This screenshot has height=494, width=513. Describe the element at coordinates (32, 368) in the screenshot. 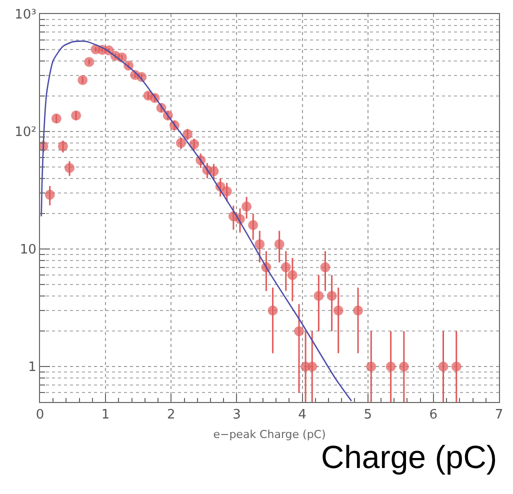

I see `y-tick-label: 1` at that location.